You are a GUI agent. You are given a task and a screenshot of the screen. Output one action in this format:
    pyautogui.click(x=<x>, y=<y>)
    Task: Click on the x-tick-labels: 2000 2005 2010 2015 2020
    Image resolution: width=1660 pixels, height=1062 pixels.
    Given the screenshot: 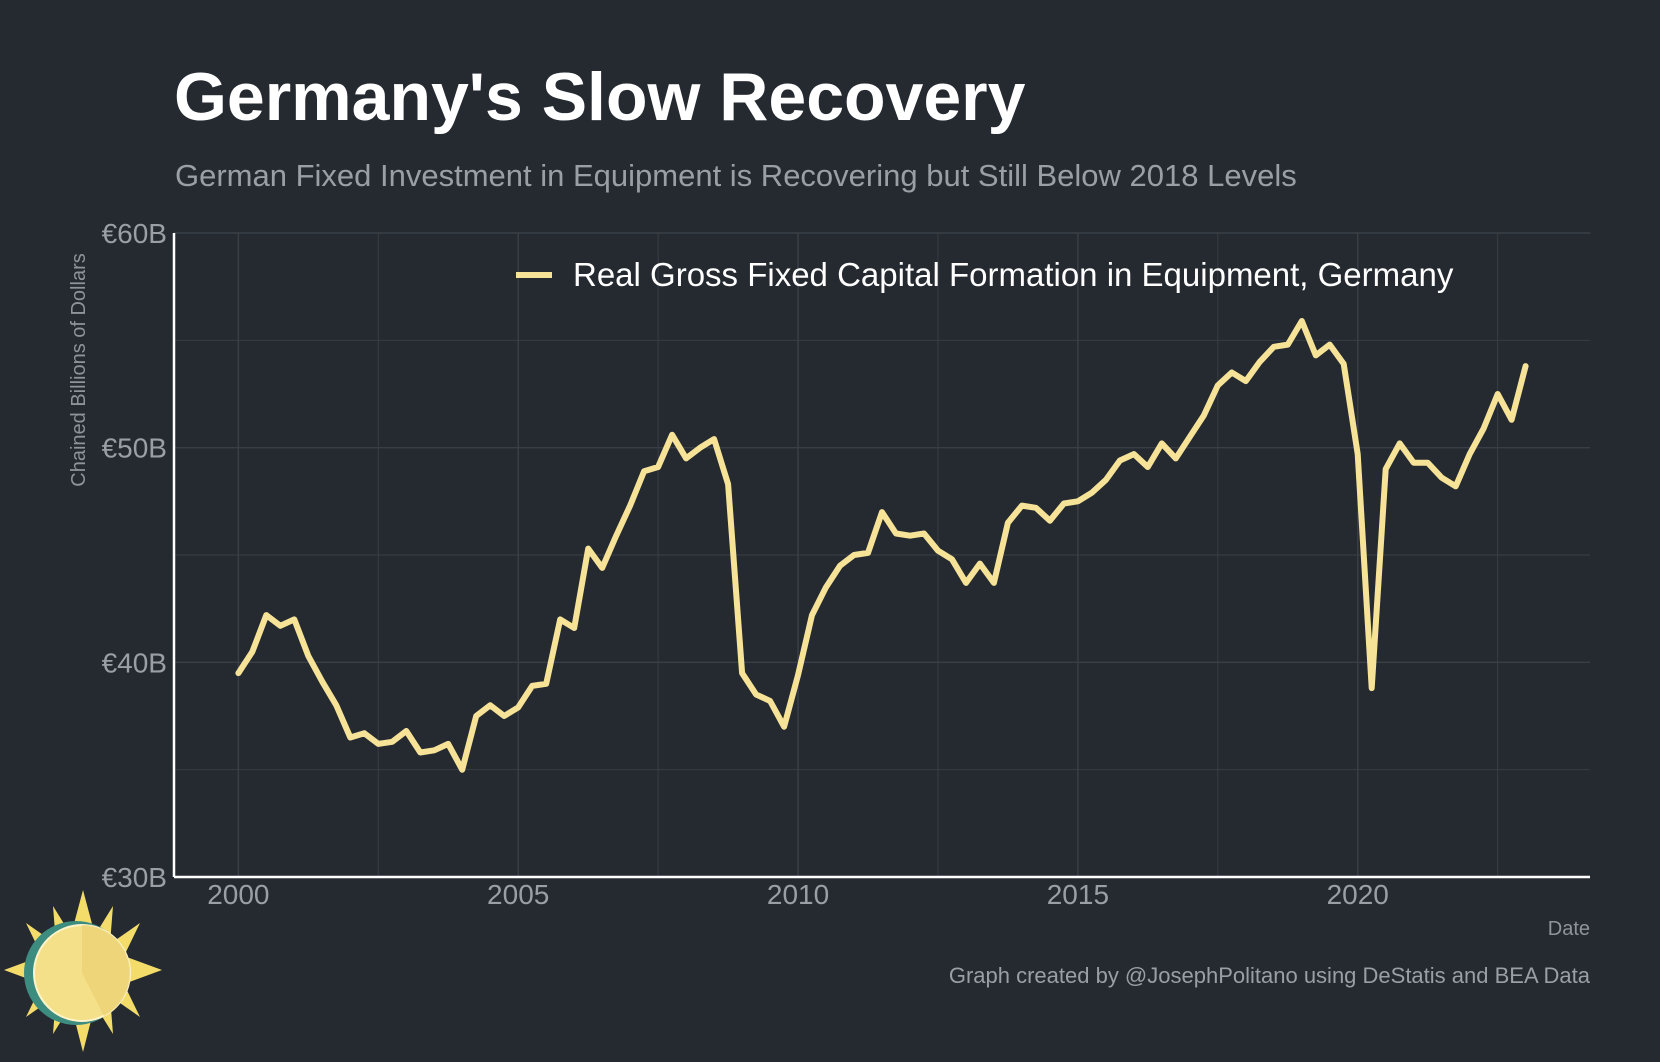 What is the action you would take?
    pyautogui.click(x=798, y=894)
    